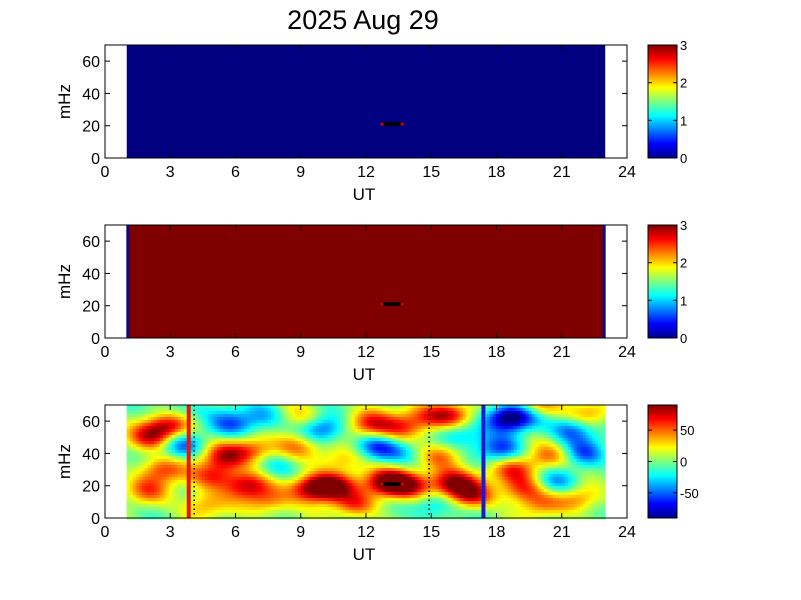 This screenshot has height=600, width=801. What do you see at coordinates (363, 20) in the screenshot?
I see `figure-title: 2025 Aug 29` at bounding box center [363, 20].